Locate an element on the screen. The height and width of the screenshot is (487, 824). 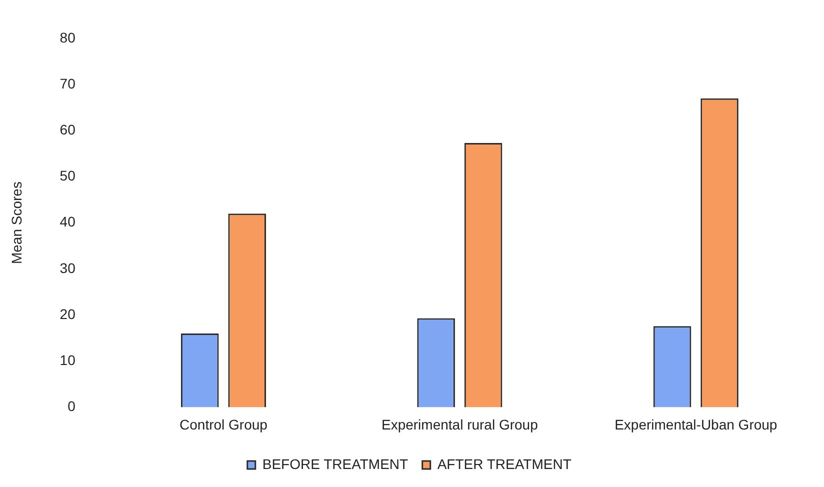
legend-label: AFTER TREATMENT is located at coordinates (504, 464).